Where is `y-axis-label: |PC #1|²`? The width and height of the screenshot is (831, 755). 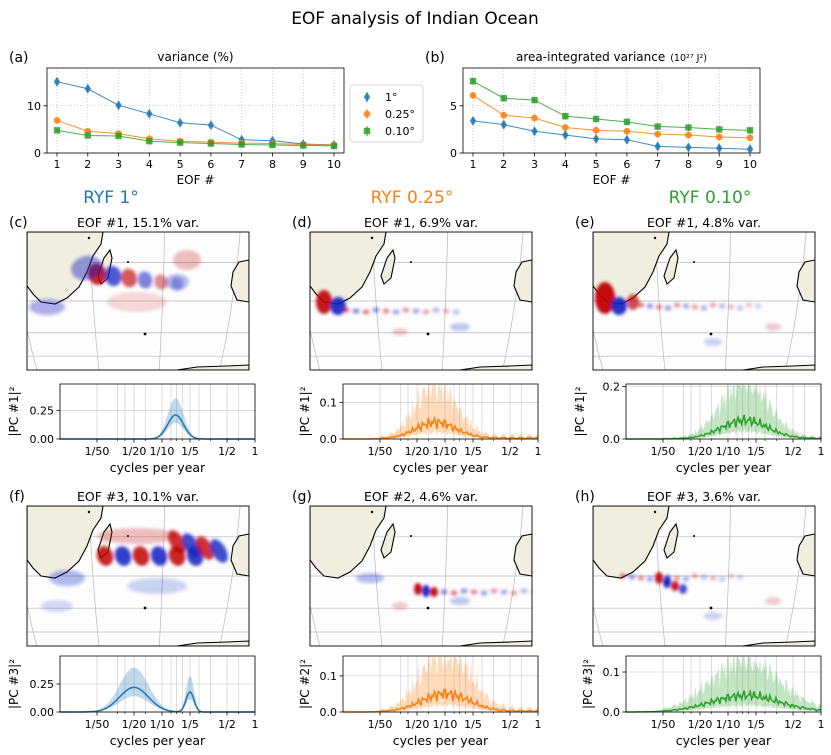 y-axis-label: |PC #1|² is located at coordinates (305, 411).